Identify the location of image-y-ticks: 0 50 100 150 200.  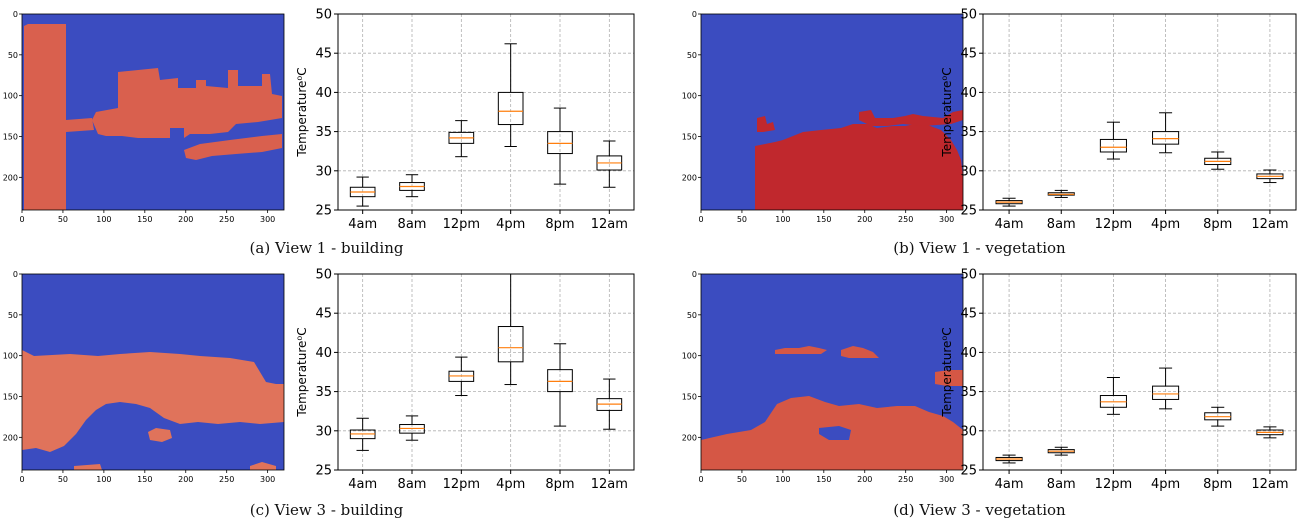
(12, 356).